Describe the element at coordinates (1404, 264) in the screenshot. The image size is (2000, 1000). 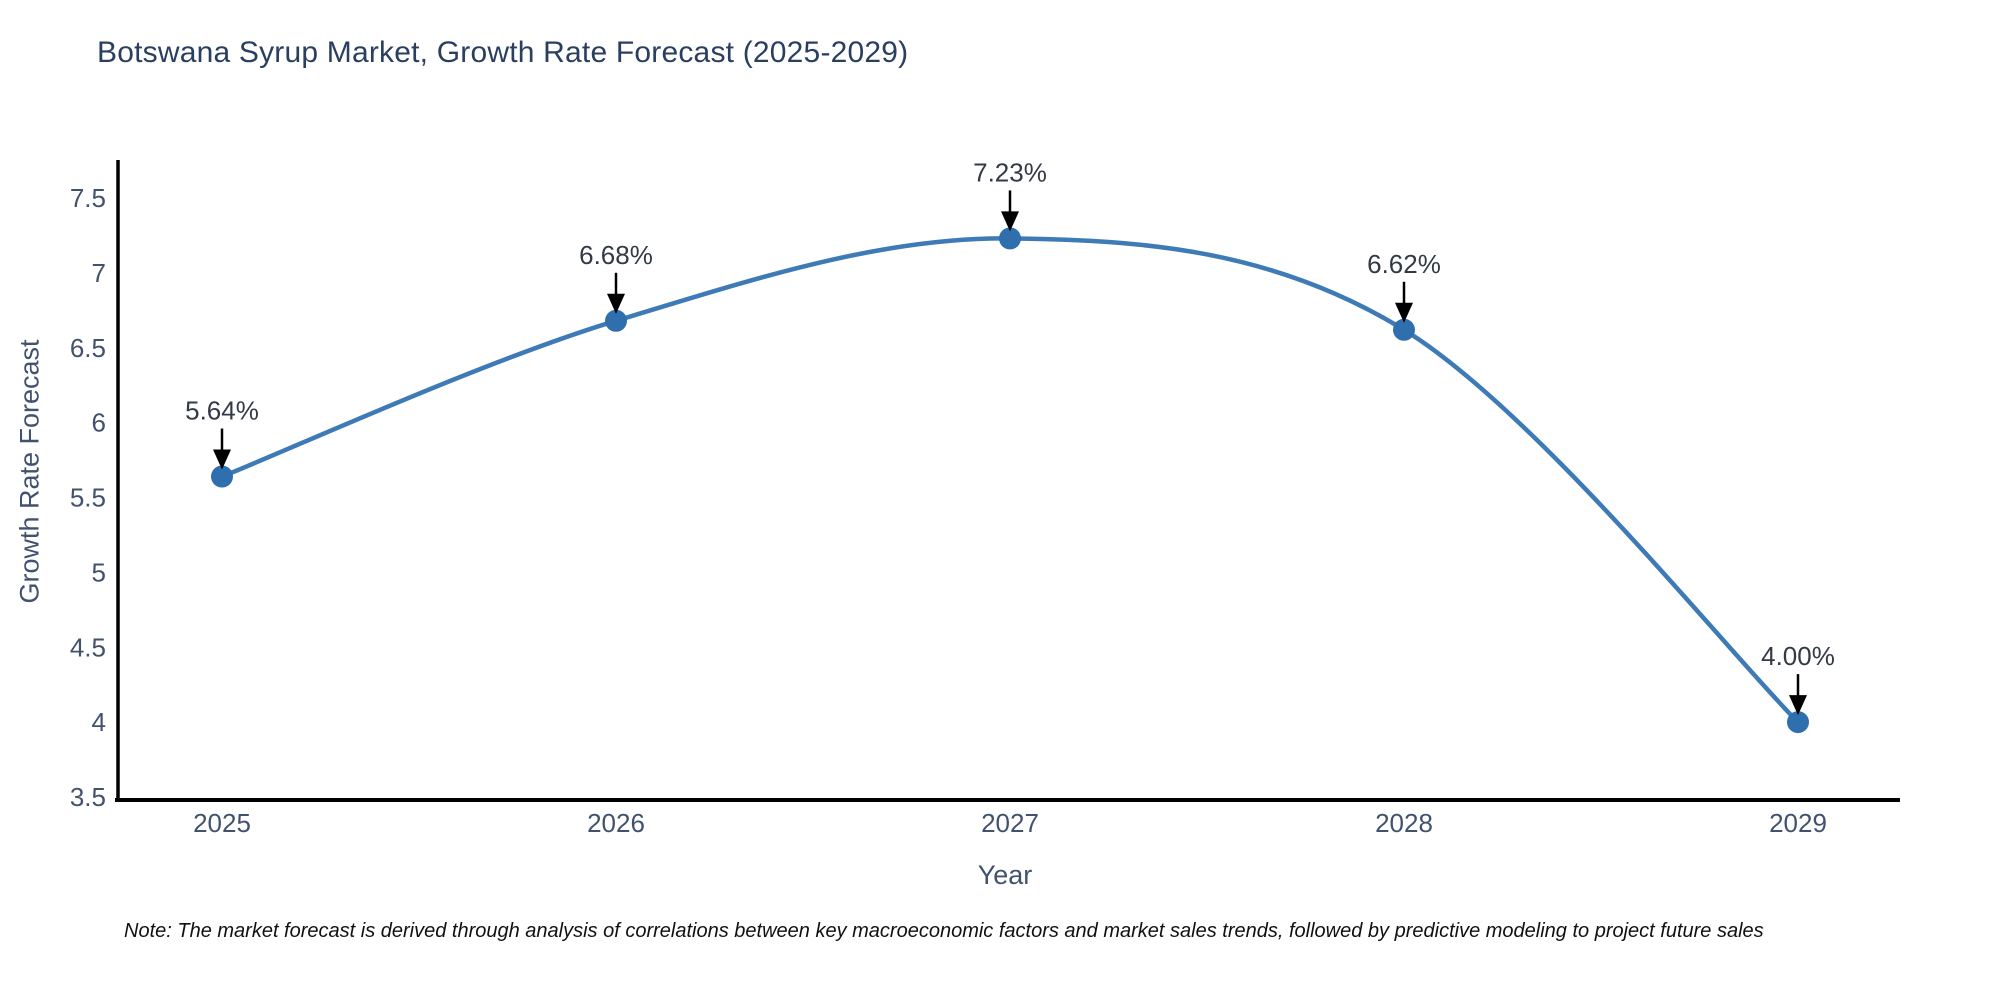
I see `data-point-label: 6.62%` at that location.